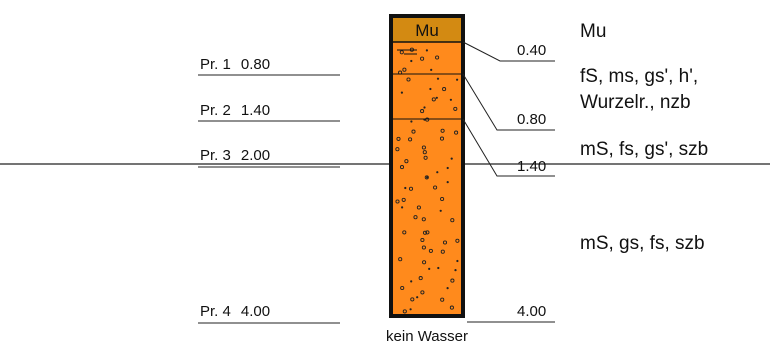 This screenshot has height=353, width=770. Describe the element at coordinates (531, 311) in the screenshot. I see `boundary-depth-4: 4.00` at that location.